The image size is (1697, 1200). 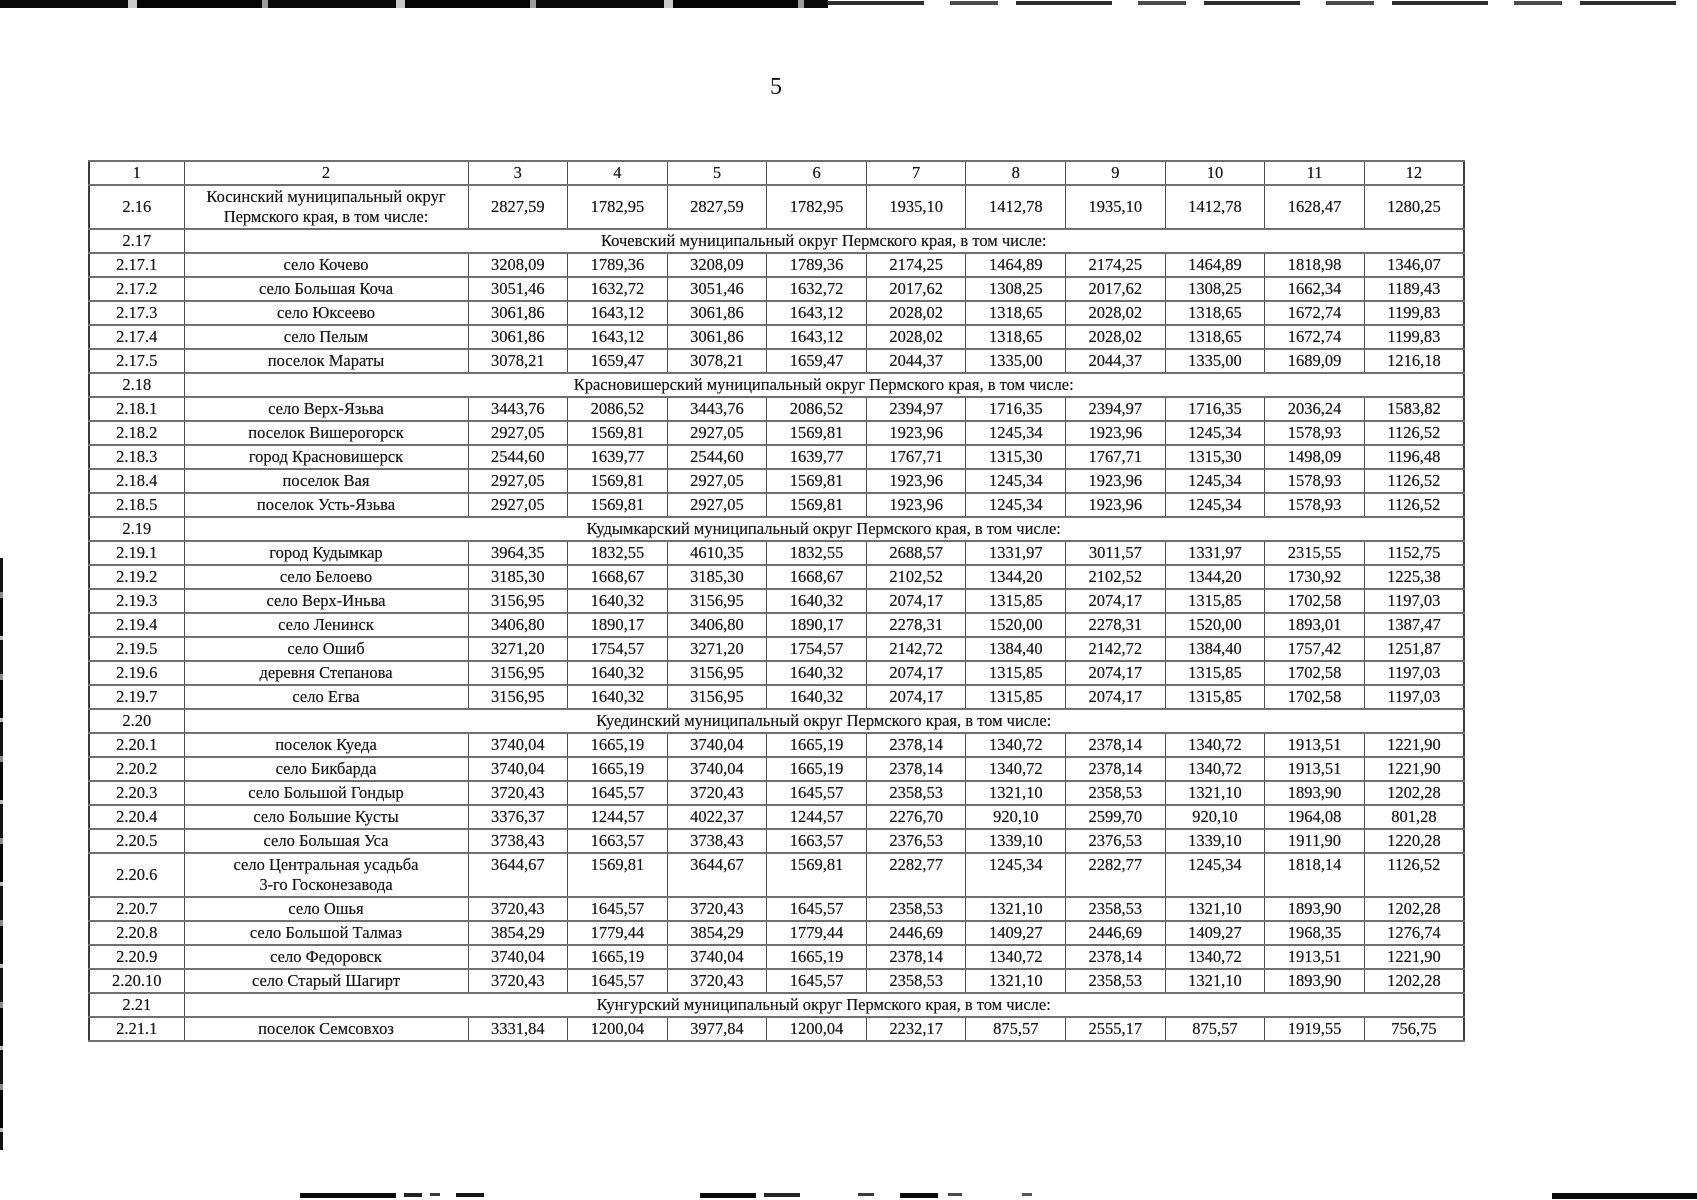 I want to click on value-cell: 1196,48, so click(x=1414, y=457).